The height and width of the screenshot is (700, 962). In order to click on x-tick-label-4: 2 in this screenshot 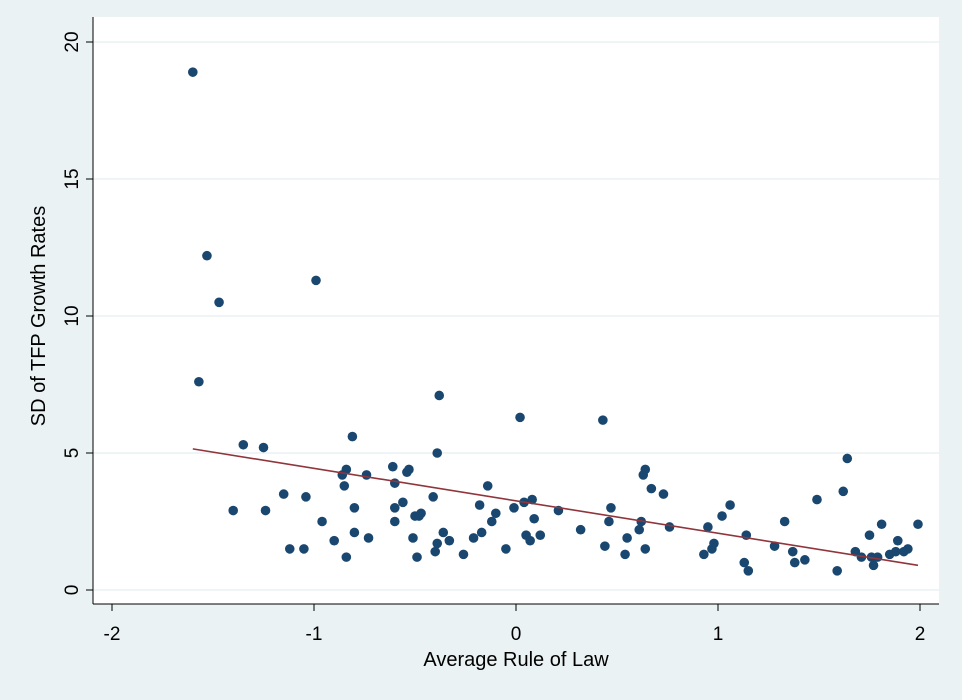, I will do `click(920, 634)`.